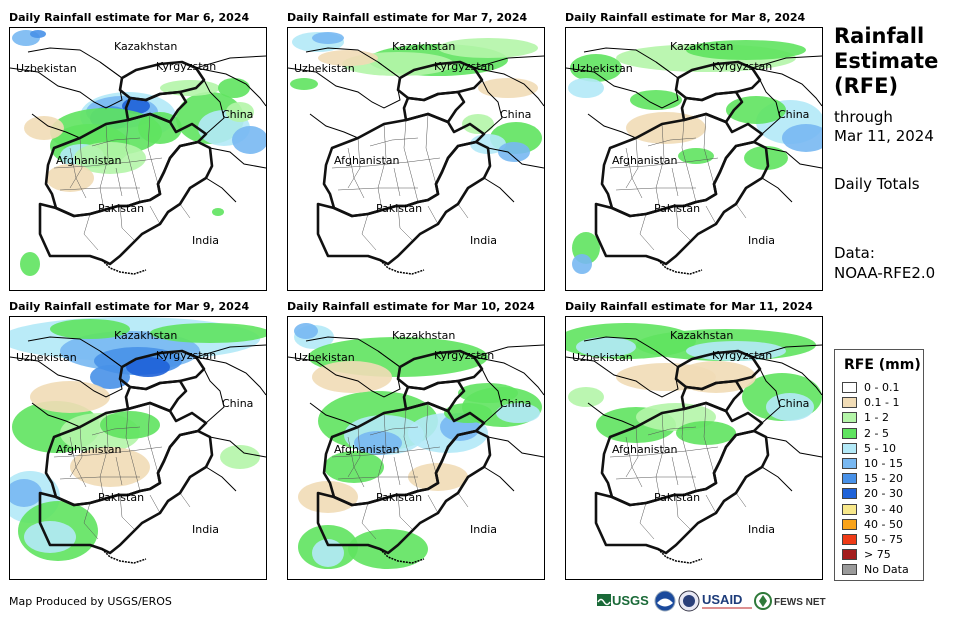  What do you see at coordinates (886, 61) in the screenshot?
I see `map-title-line: Estimate` at bounding box center [886, 61].